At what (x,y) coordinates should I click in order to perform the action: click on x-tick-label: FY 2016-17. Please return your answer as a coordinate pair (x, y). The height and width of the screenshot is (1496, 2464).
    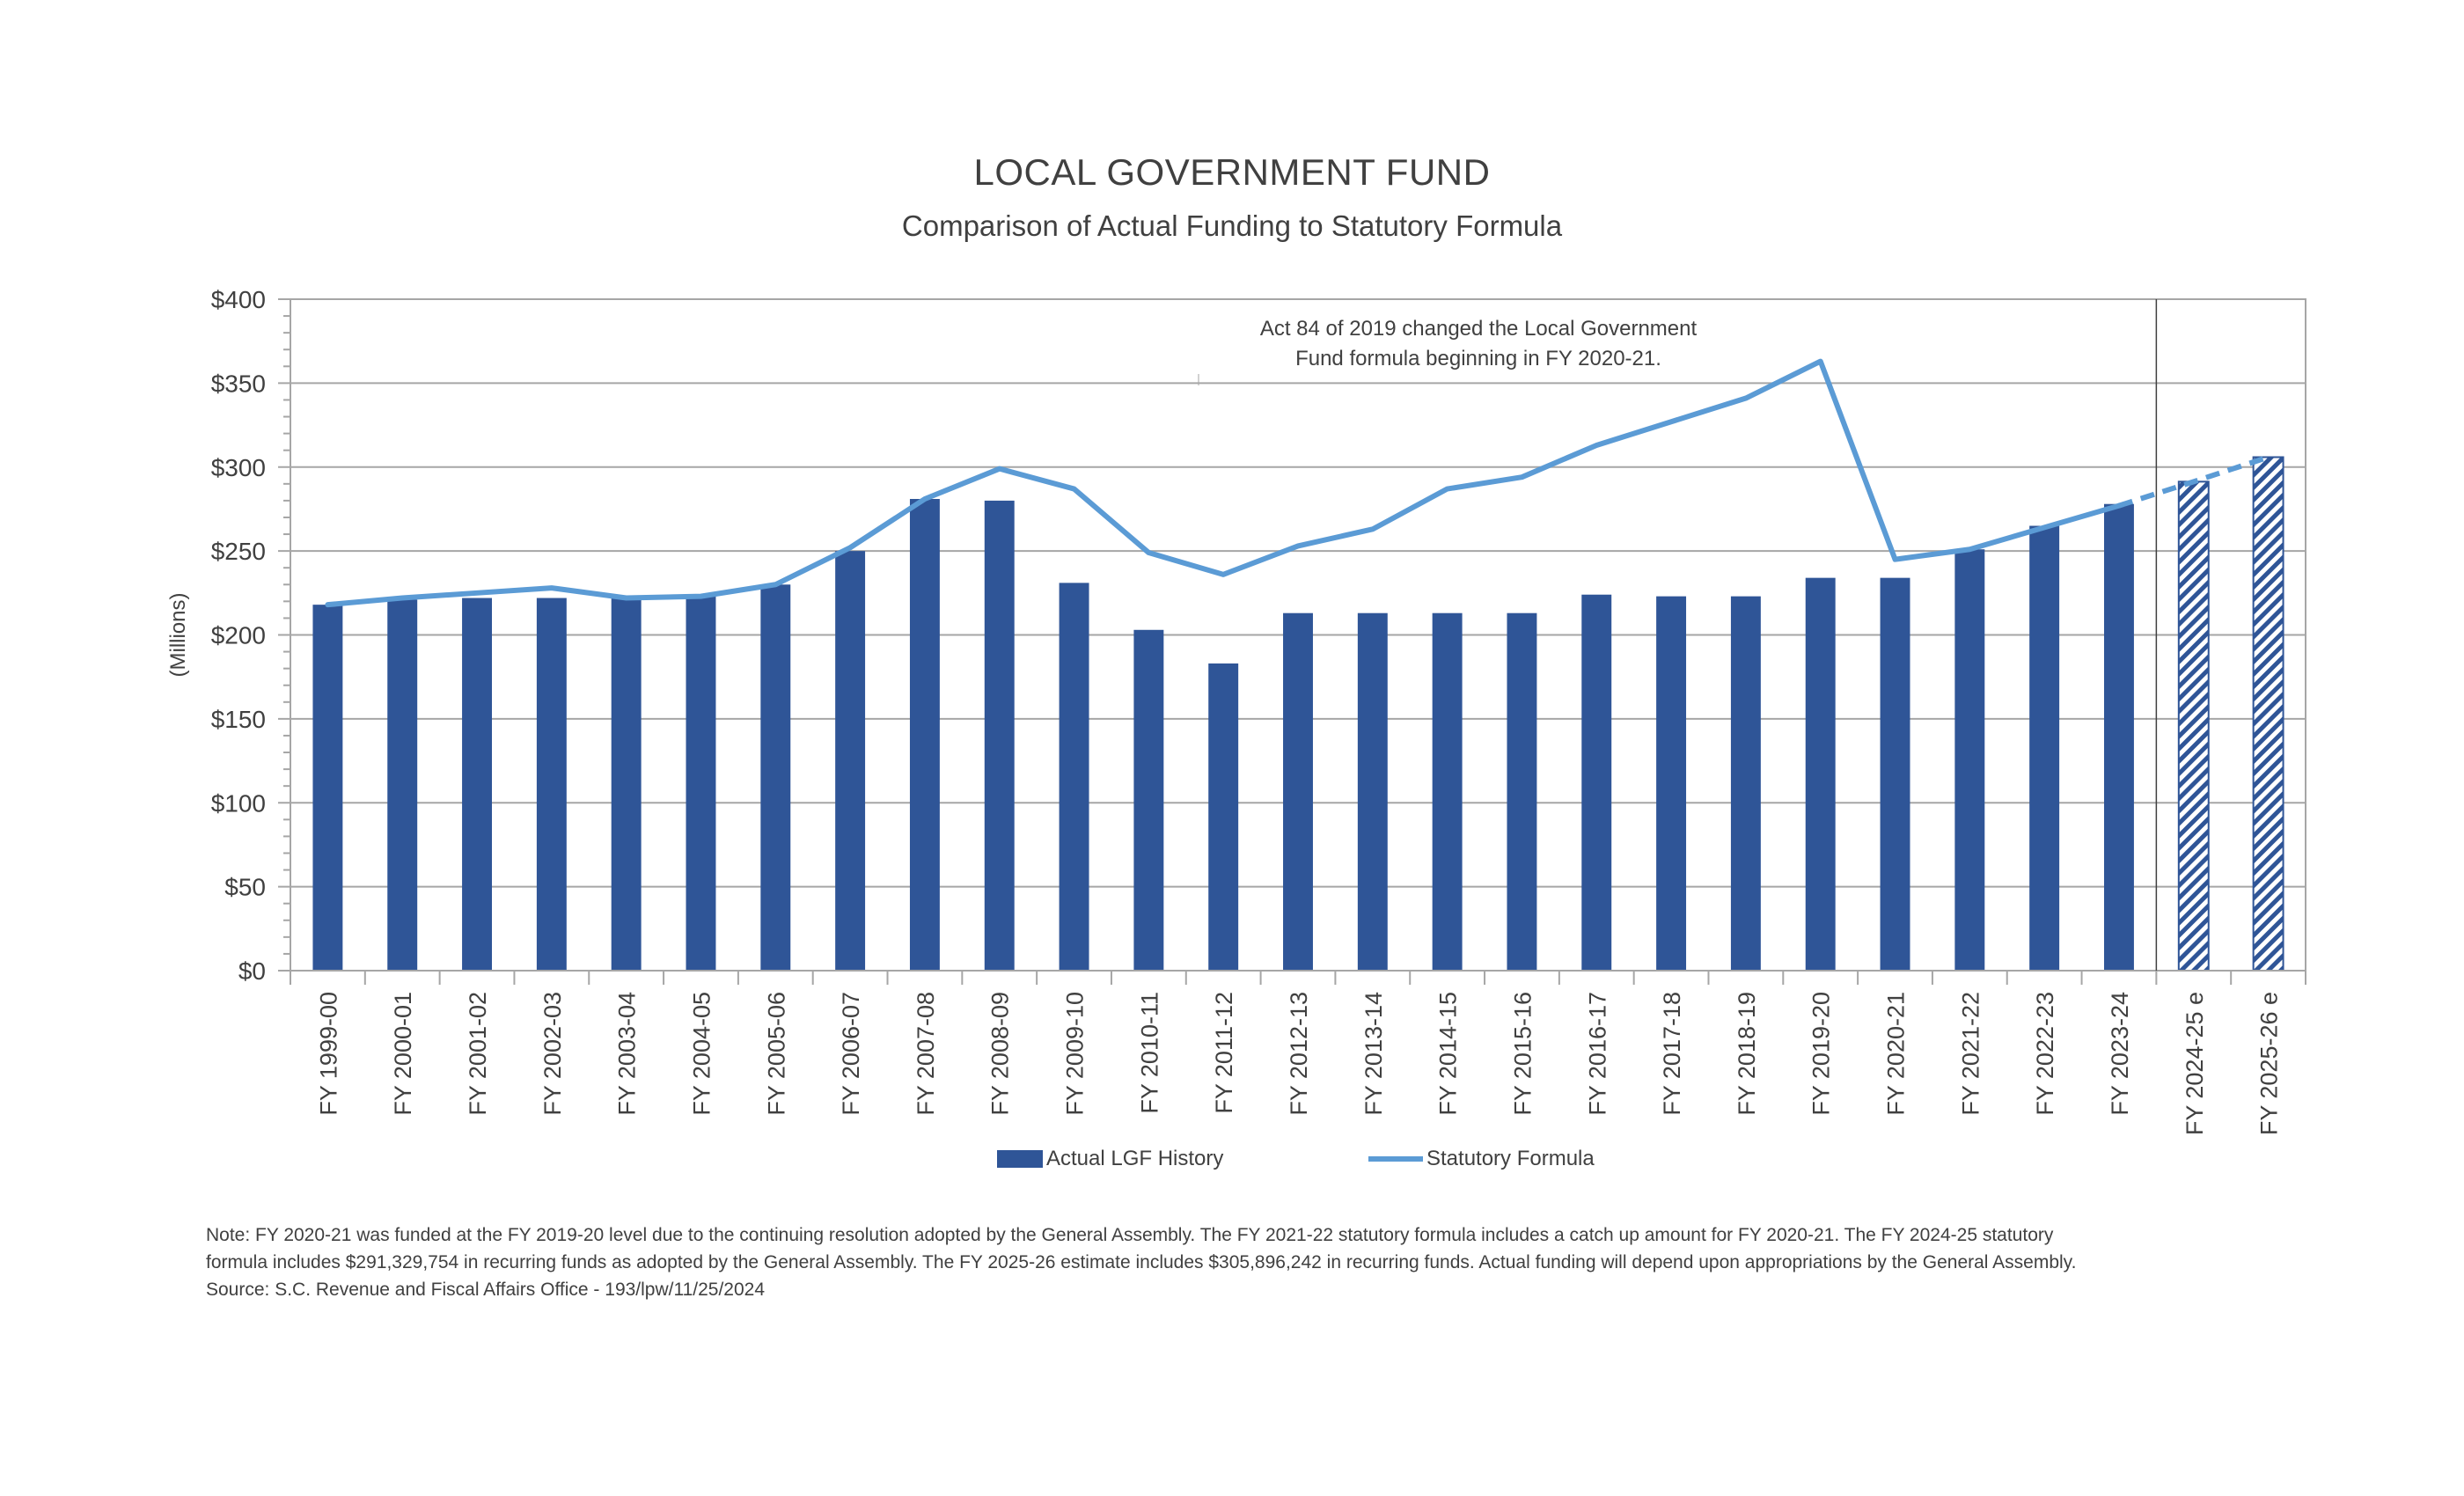
    Looking at the image, I should click on (1597, 1054).